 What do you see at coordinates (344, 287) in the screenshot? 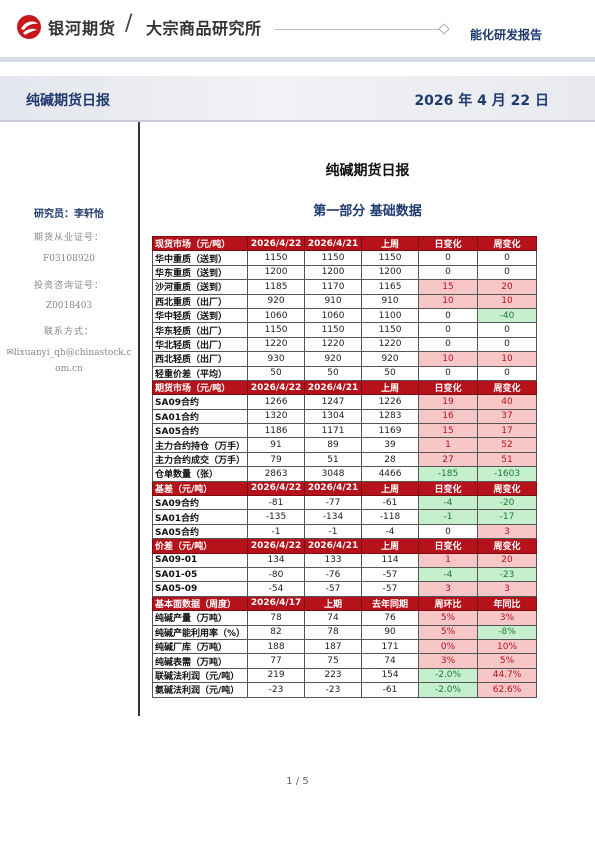
I see `table-row: 沙河重质（送到） 1185 1170 1165 15 20` at bounding box center [344, 287].